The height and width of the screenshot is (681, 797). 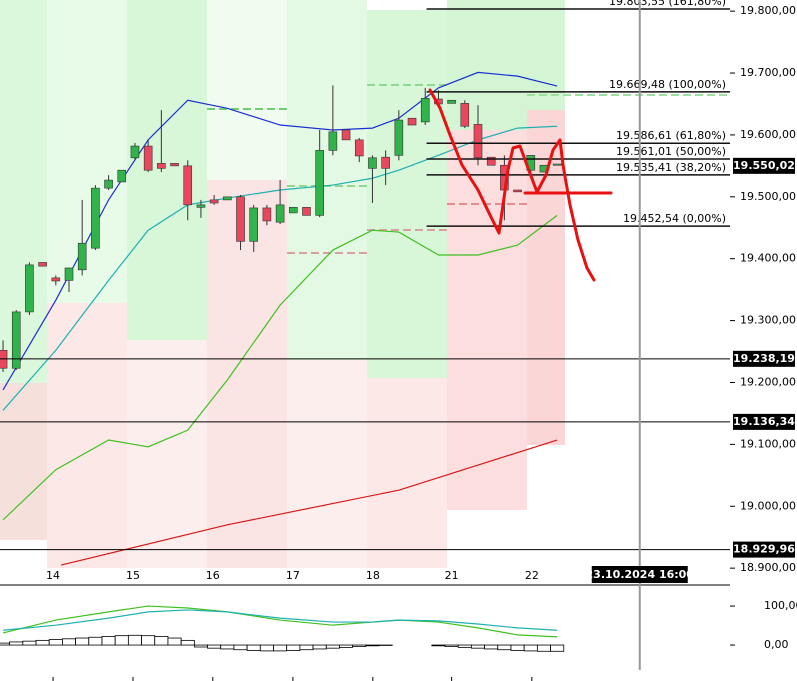 I want to click on price-label: 19.136,34, so click(x=764, y=421).